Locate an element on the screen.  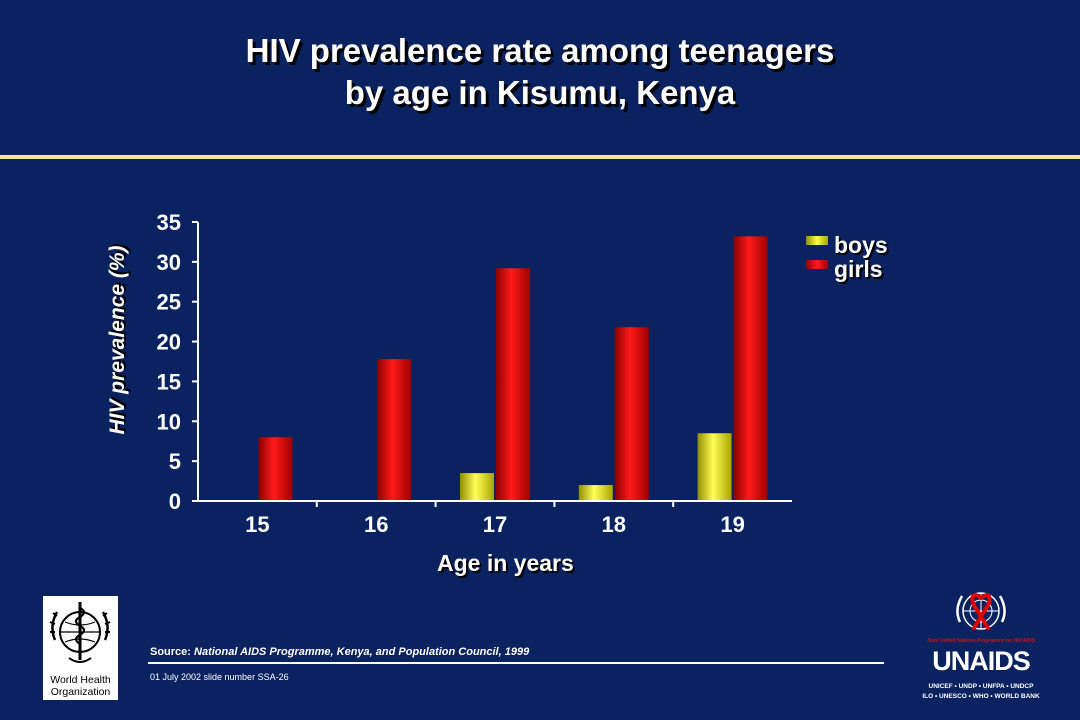
who-name: World Health Organization is located at coordinates (80, 686).